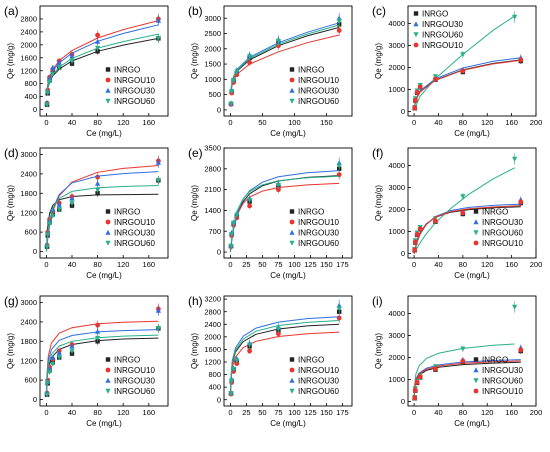 Image resolution: width=550 pixels, height=452 pixels. I want to click on x-tick-label: 175, so click(342, 264).